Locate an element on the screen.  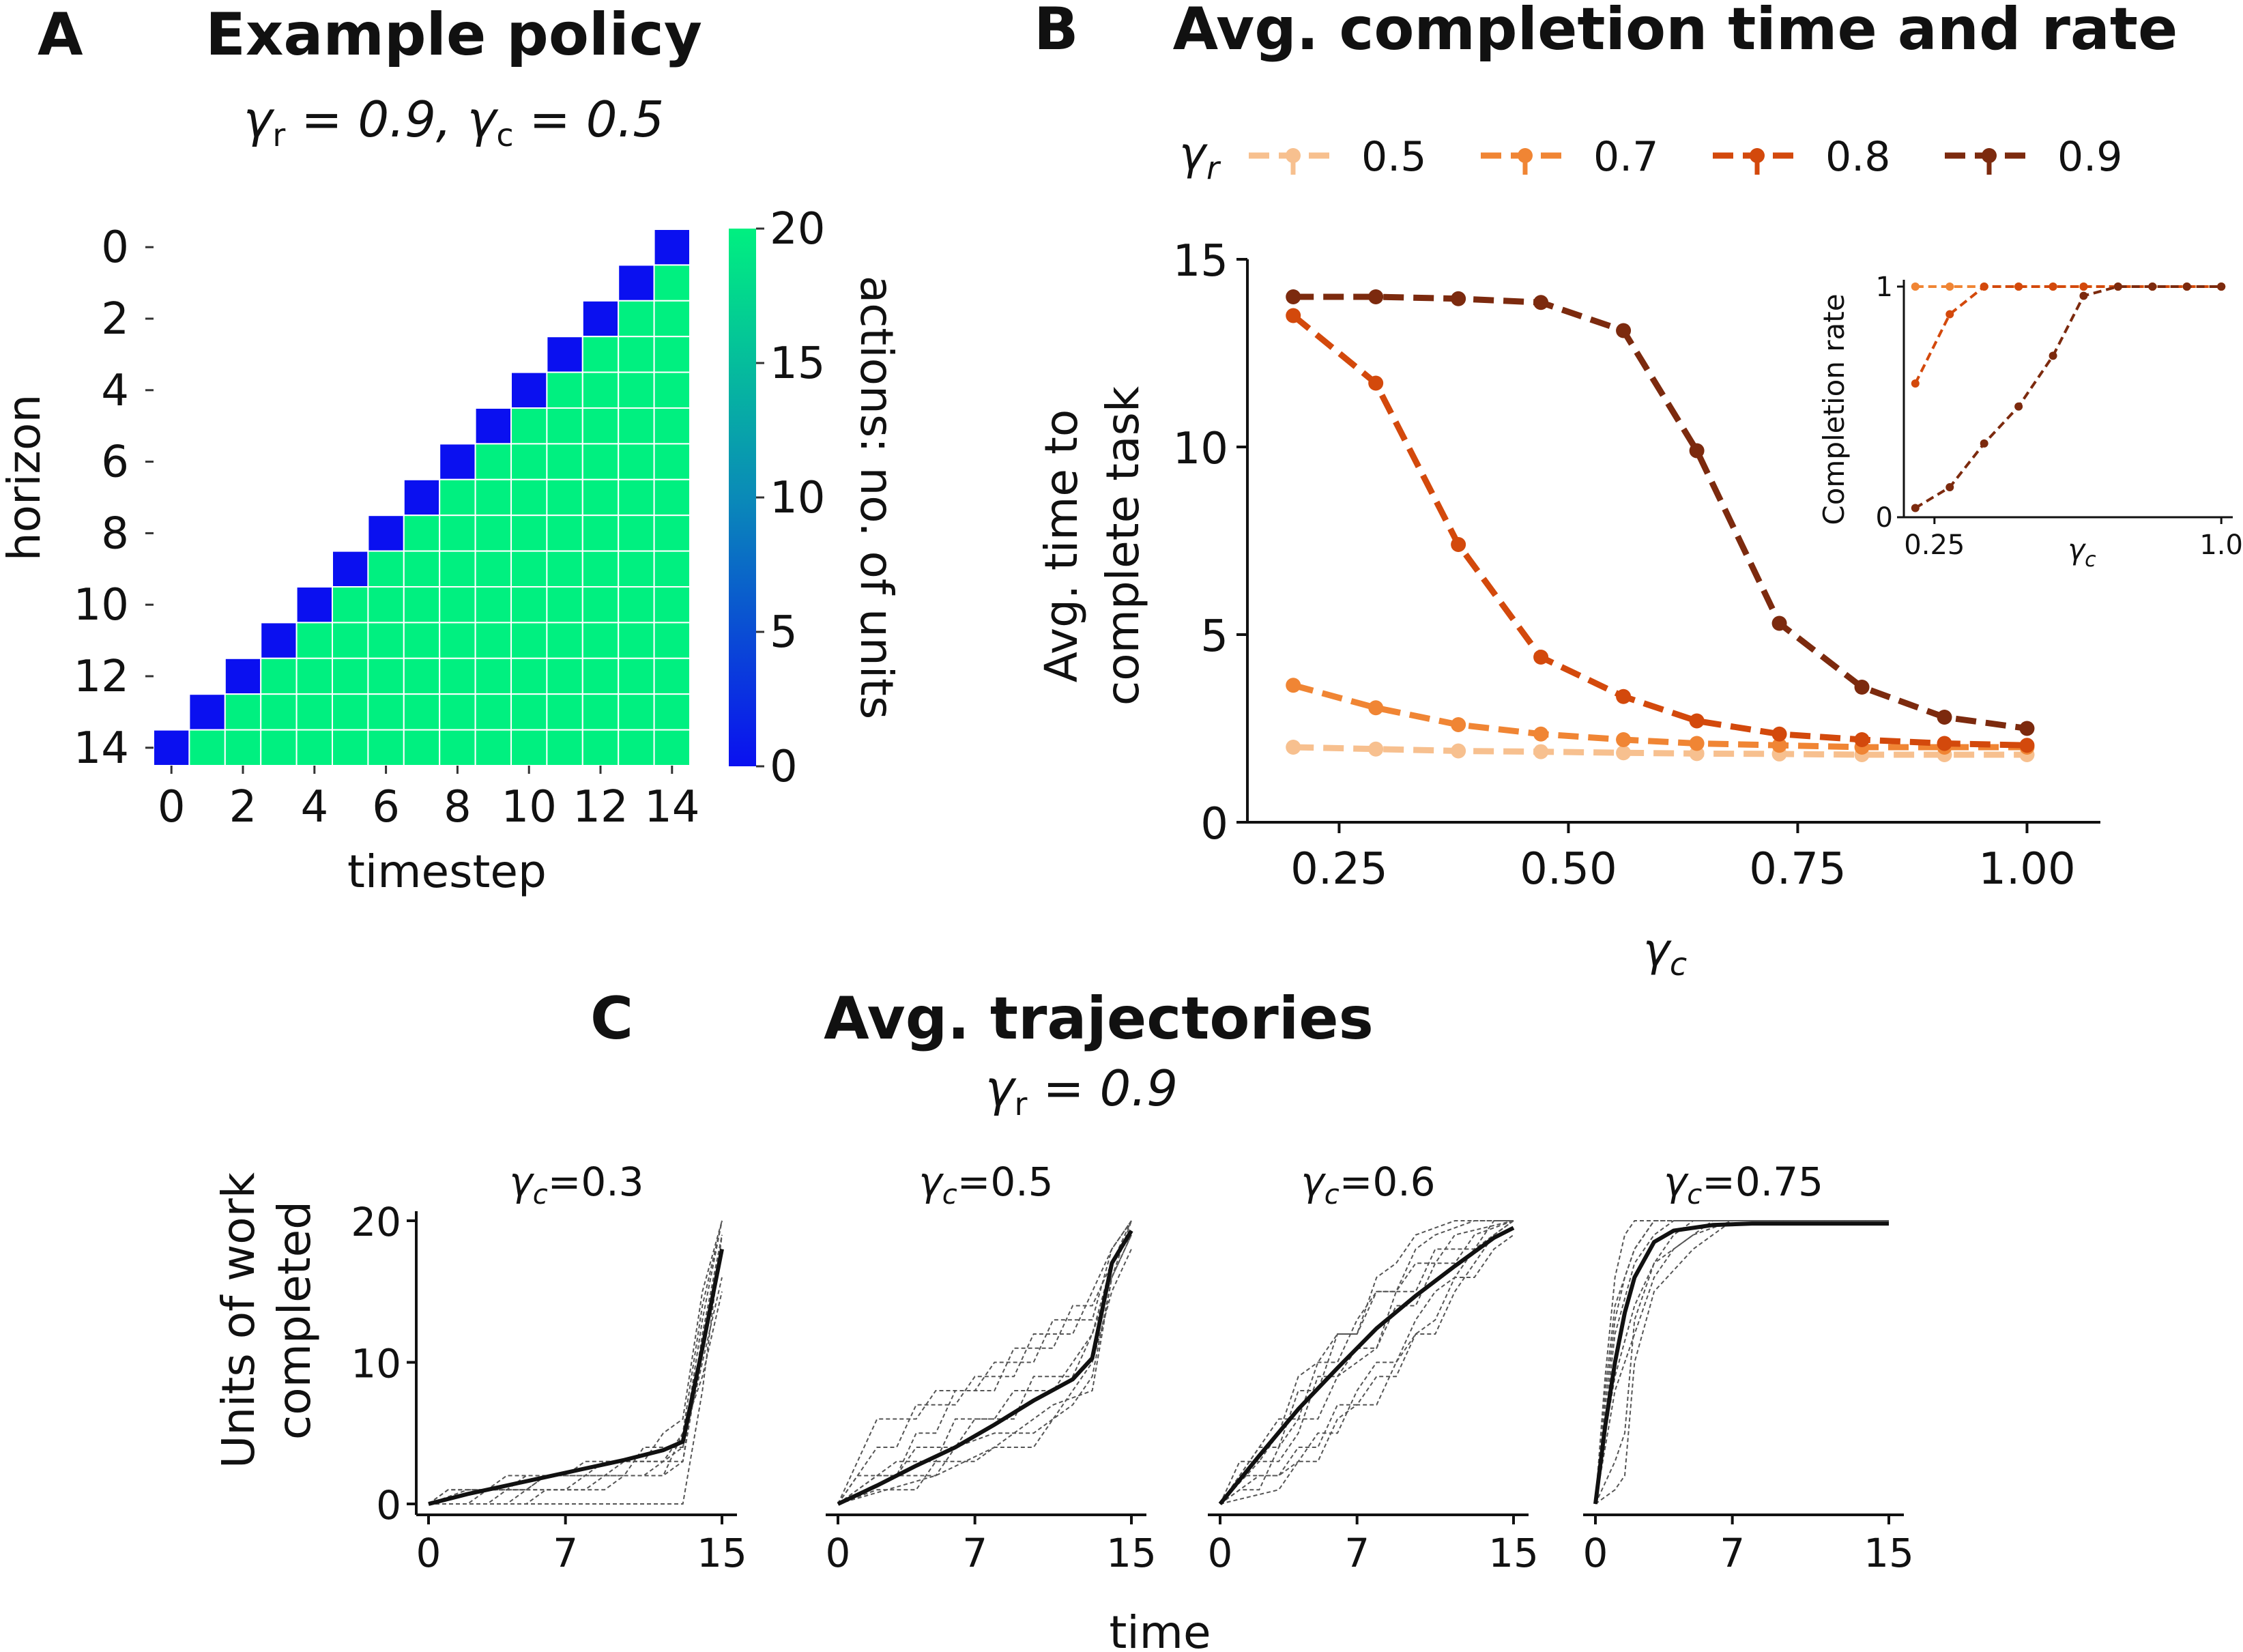
panel-c-subtitle-sub-r: r is located at coordinates (1021, 1104).